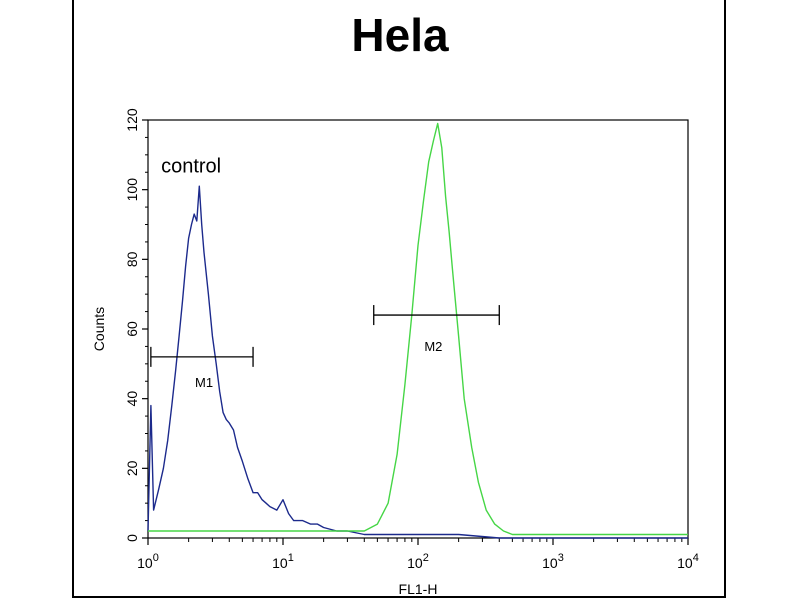 Image resolution: width=800 pixels, height=600 pixels. What do you see at coordinates (132, 259) in the screenshot?
I see `y-tick-label: 80` at bounding box center [132, 259].